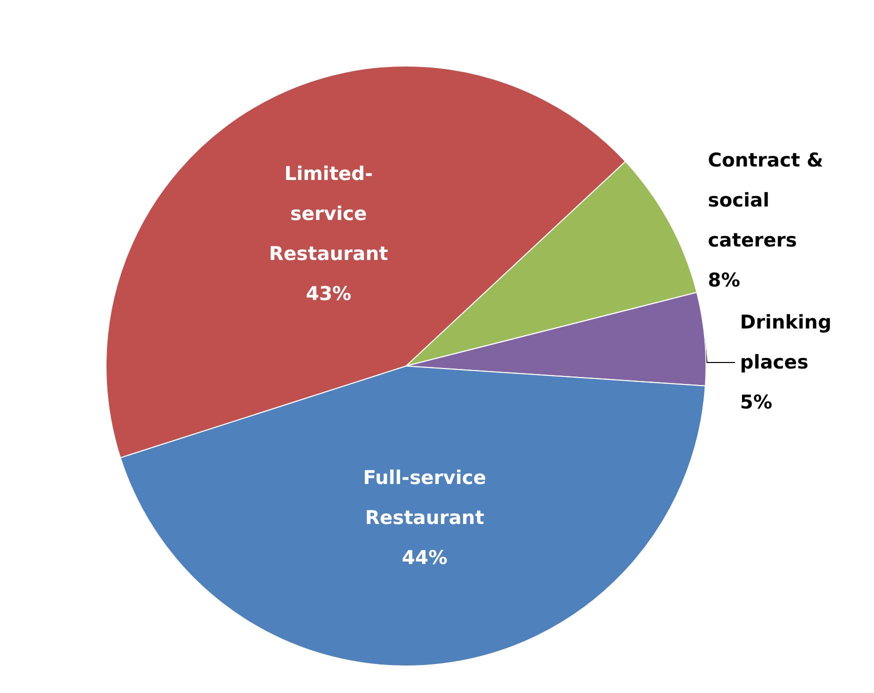 The height and width of the screenshot is (693, 874). Describe the element at coordinates (766, 200) in the screenshot. I see `slice-label: Contract & social caterers` at that location.